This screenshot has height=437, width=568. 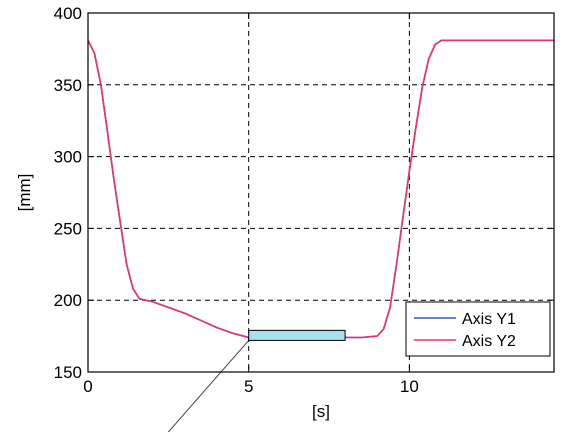 I want to click on y-tick-label: 200, so click(x=68, y=300).